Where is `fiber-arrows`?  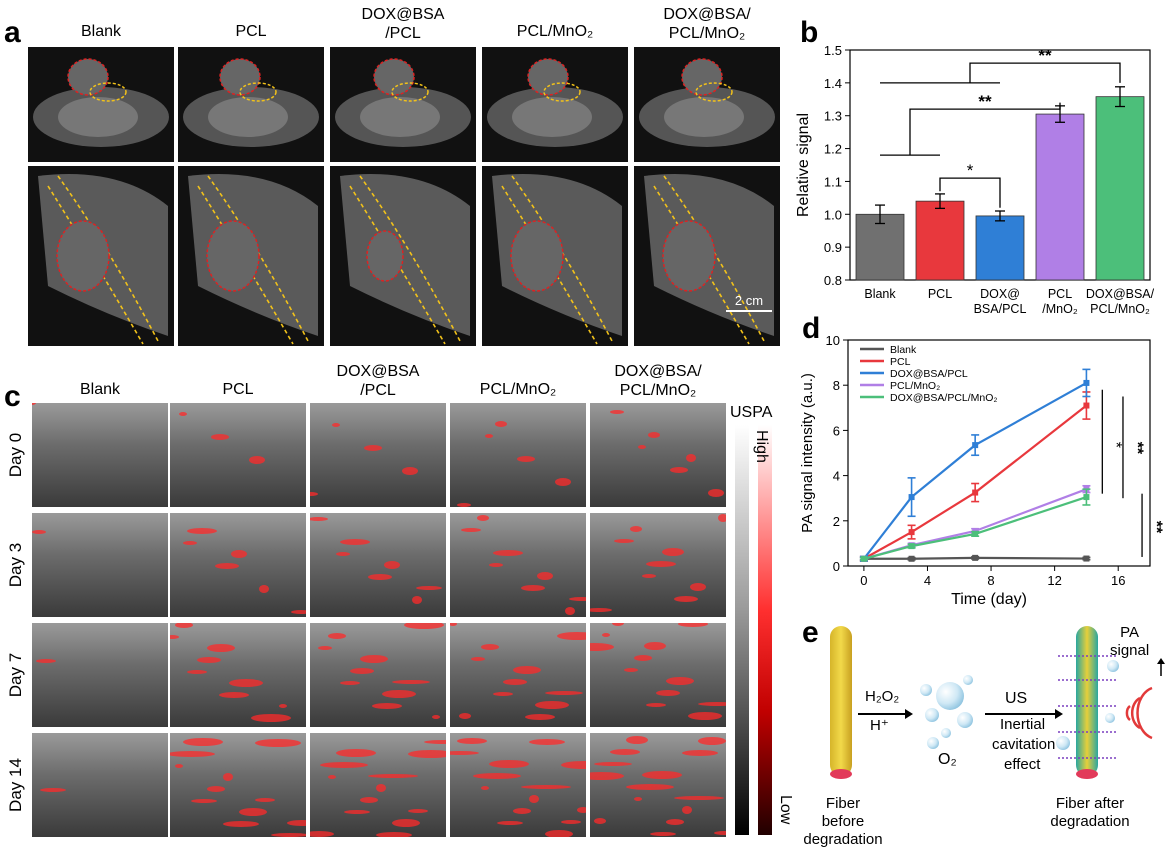
fiber-arrows is located at coordinates (1087, 707).